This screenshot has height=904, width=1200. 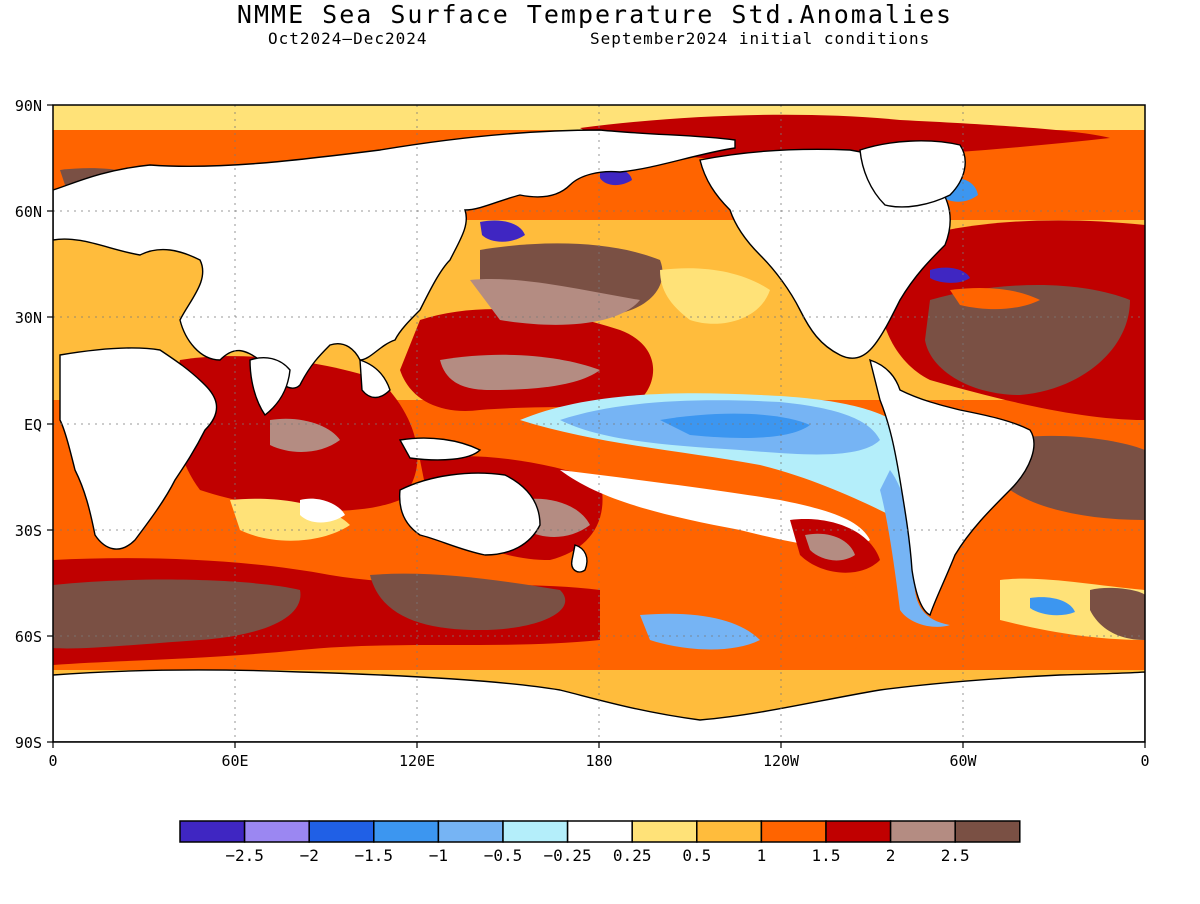 I want to click on lat-label: 30N, so click(x=28, y=318).